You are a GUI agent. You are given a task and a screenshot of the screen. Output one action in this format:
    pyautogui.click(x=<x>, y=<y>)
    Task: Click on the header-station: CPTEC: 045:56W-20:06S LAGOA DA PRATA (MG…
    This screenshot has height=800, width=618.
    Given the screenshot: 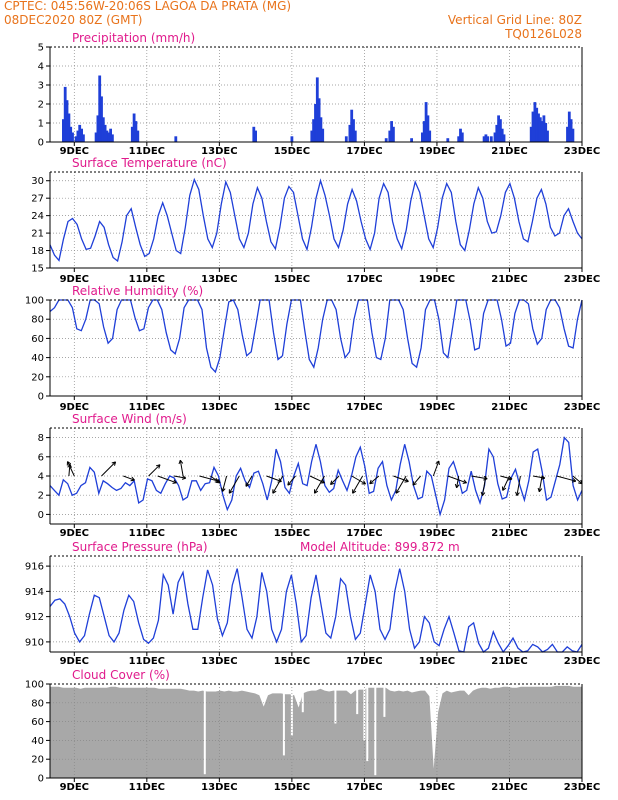 What is the action you would take?
    pyautogui.click(x=147, y=6)
    